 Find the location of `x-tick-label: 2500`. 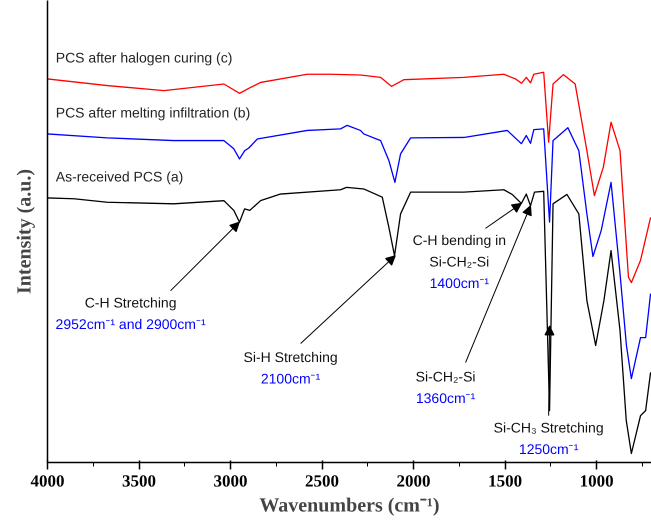

x-tick-label: 2500 is located at coordinates (322, 481).